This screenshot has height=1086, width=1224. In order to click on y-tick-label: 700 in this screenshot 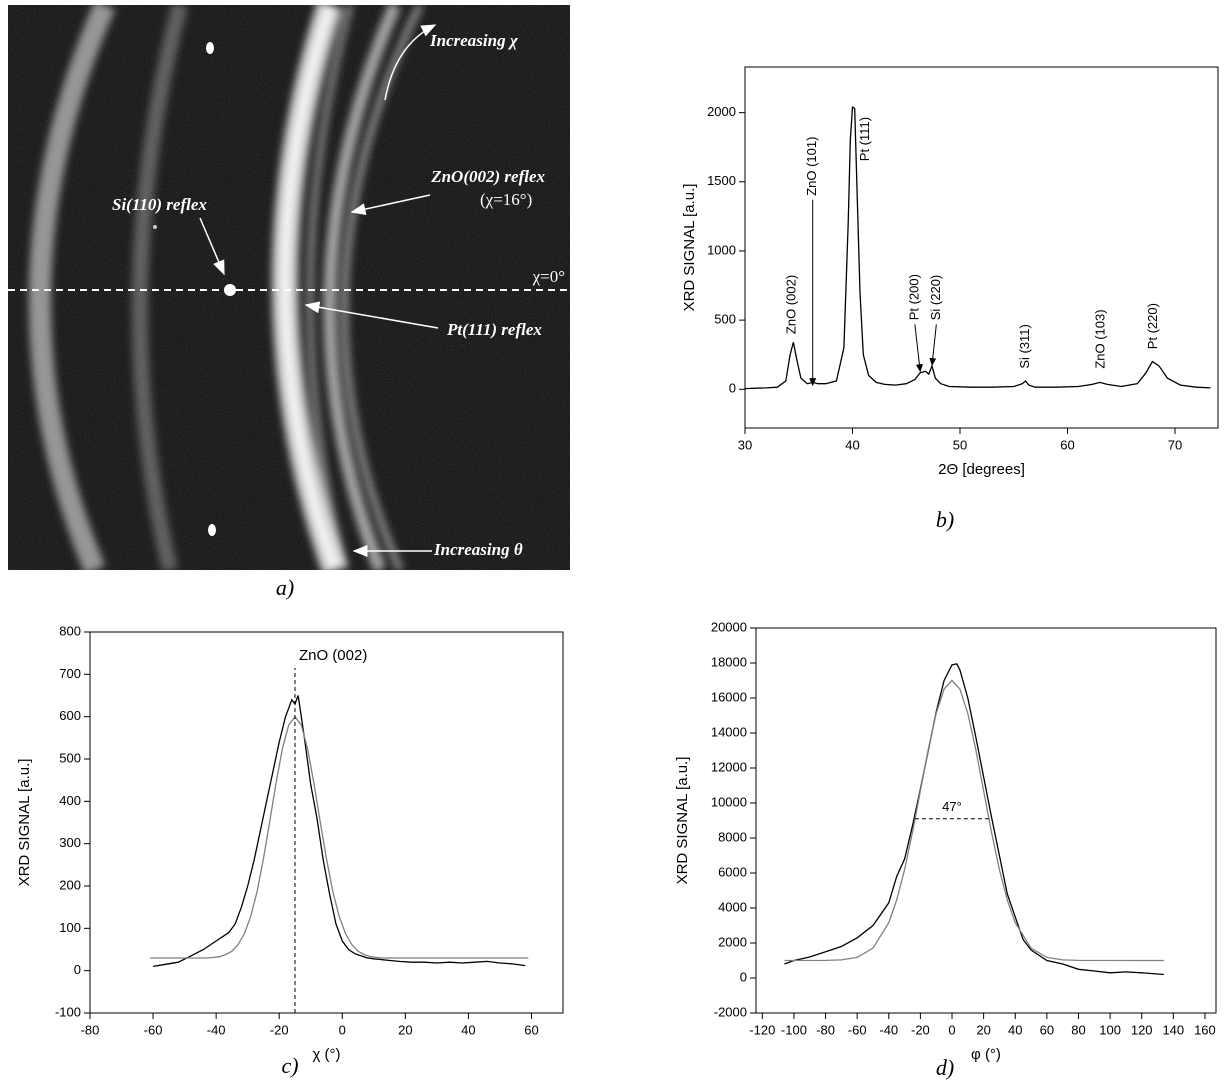, I will do `click(70, 673)`.